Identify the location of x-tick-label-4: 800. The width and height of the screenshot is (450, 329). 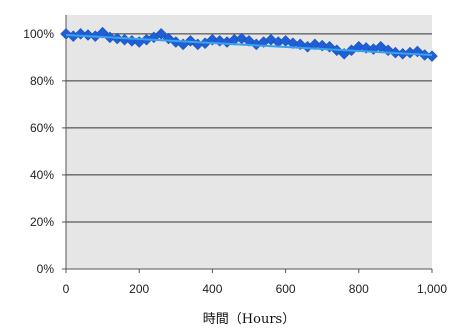
(359, 289).